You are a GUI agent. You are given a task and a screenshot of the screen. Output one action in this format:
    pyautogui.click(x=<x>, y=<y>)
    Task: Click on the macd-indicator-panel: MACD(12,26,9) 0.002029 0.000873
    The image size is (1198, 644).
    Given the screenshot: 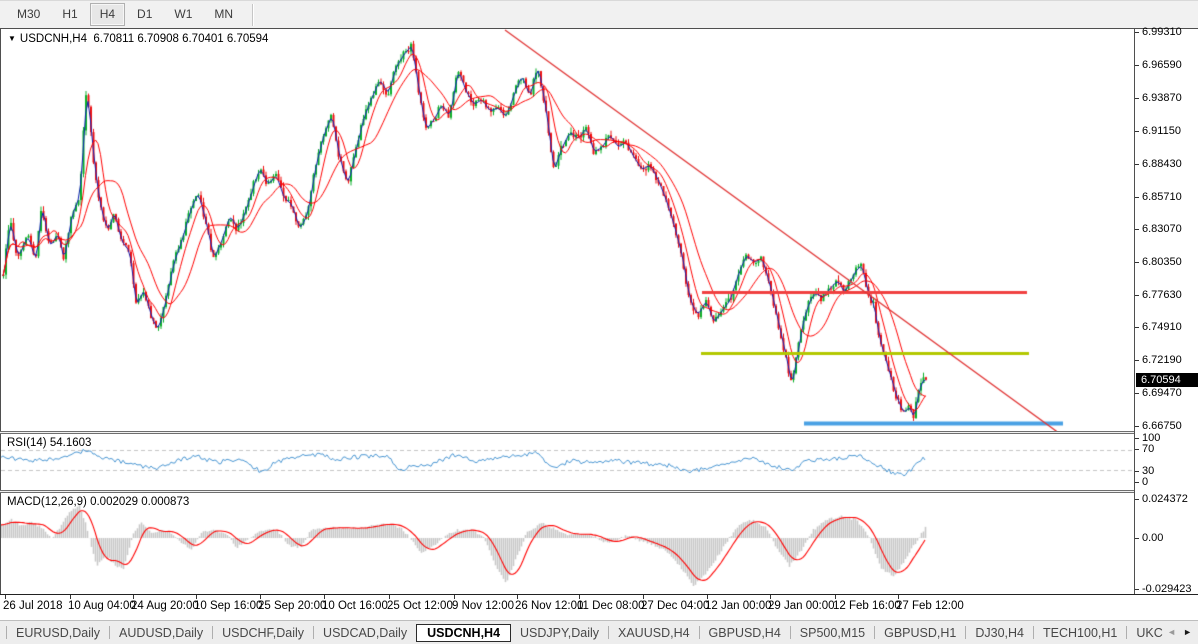 What is the action you would take?
    pyautogui.click(x=567, y=543)
    